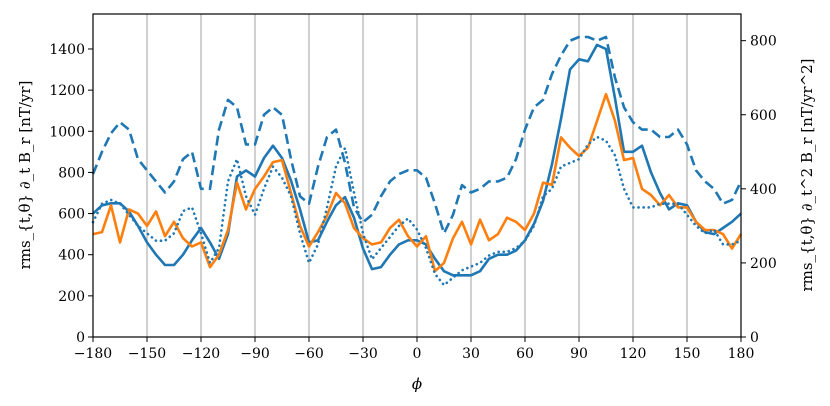  I want to click on right-y-tick-label: 600, so click(763, 116).